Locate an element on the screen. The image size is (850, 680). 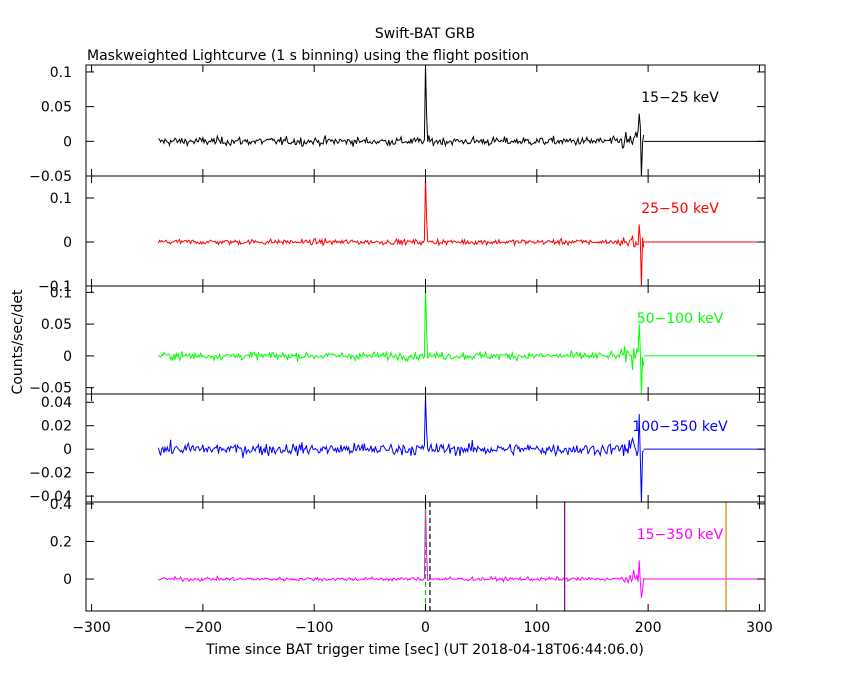
x-tick-label: 300 is located at coordinates (759, 628).